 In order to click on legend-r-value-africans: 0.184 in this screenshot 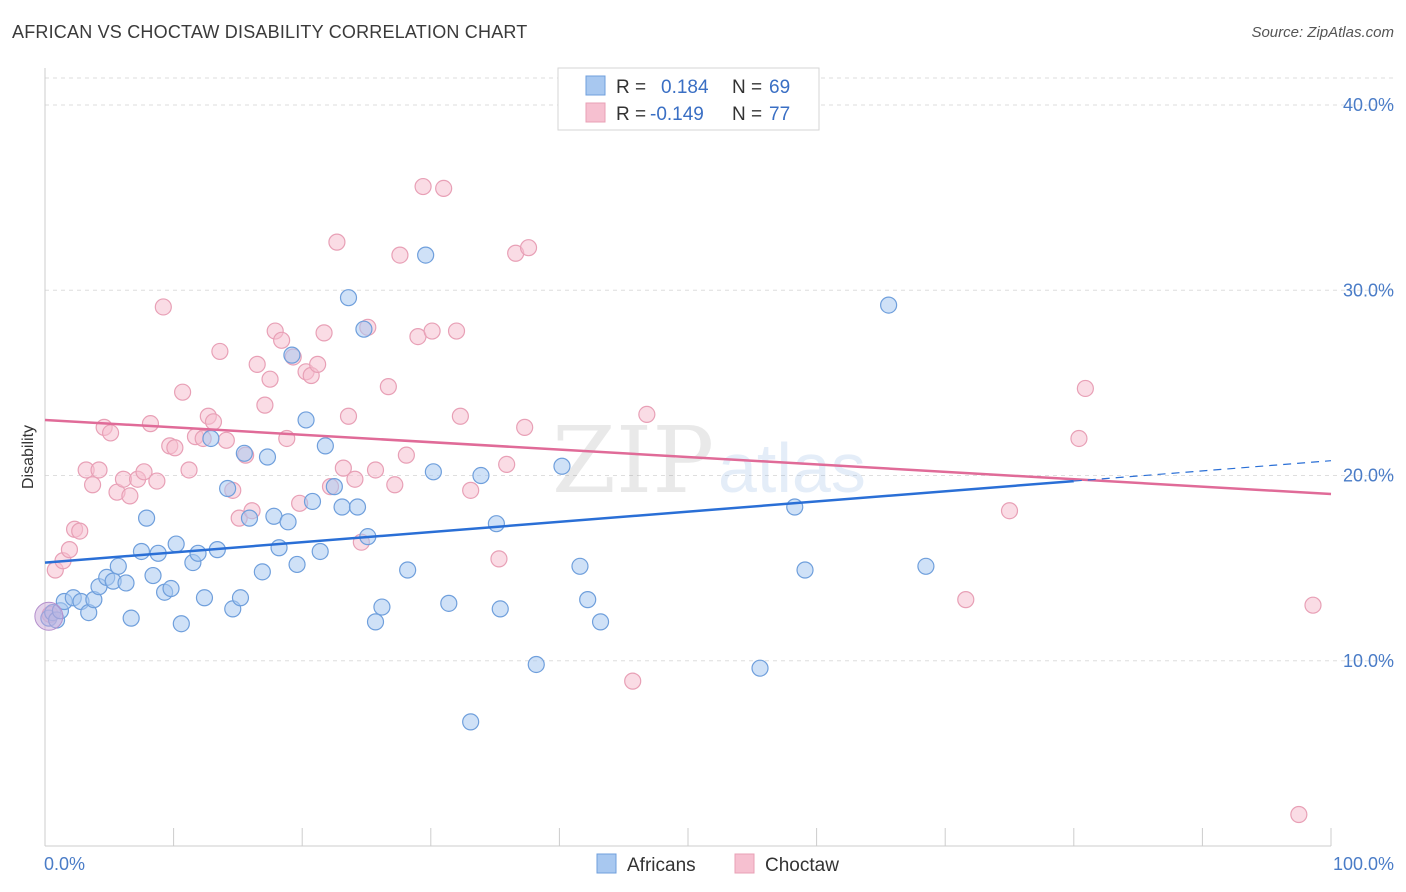, I will do `click(685, 87)`.